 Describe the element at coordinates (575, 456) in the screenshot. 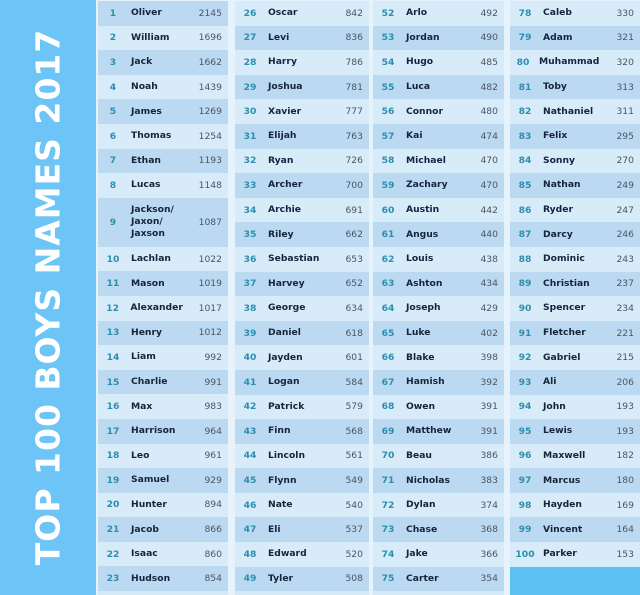

I see `table-row: 96 Maxwell 182` at that location.